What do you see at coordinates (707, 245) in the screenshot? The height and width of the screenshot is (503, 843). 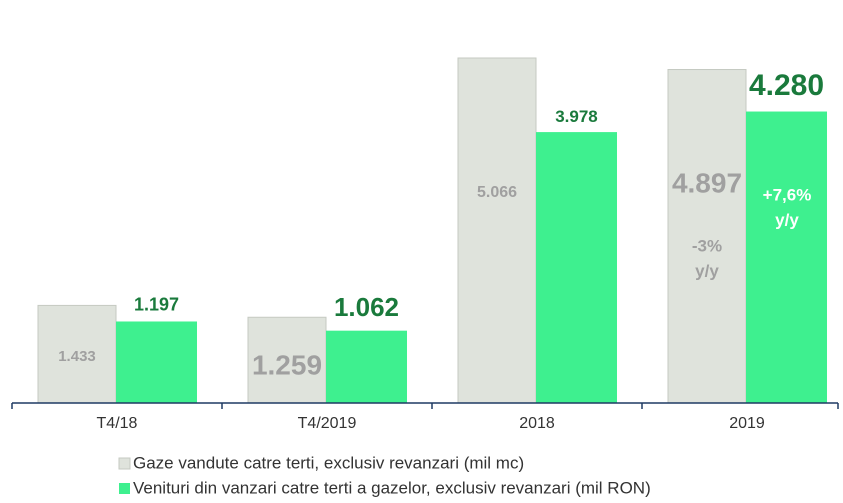 I see `annotation: -3%` at bounding box center [707, 245].